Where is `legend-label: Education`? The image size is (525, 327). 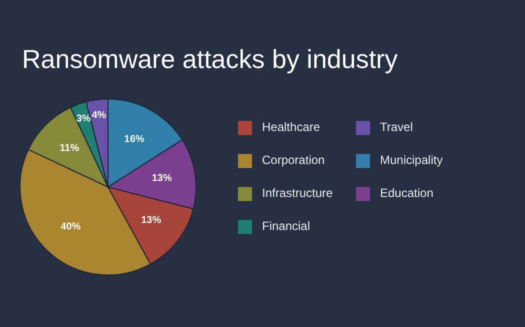 legend-label: Education is located at coordinates (407, 193).